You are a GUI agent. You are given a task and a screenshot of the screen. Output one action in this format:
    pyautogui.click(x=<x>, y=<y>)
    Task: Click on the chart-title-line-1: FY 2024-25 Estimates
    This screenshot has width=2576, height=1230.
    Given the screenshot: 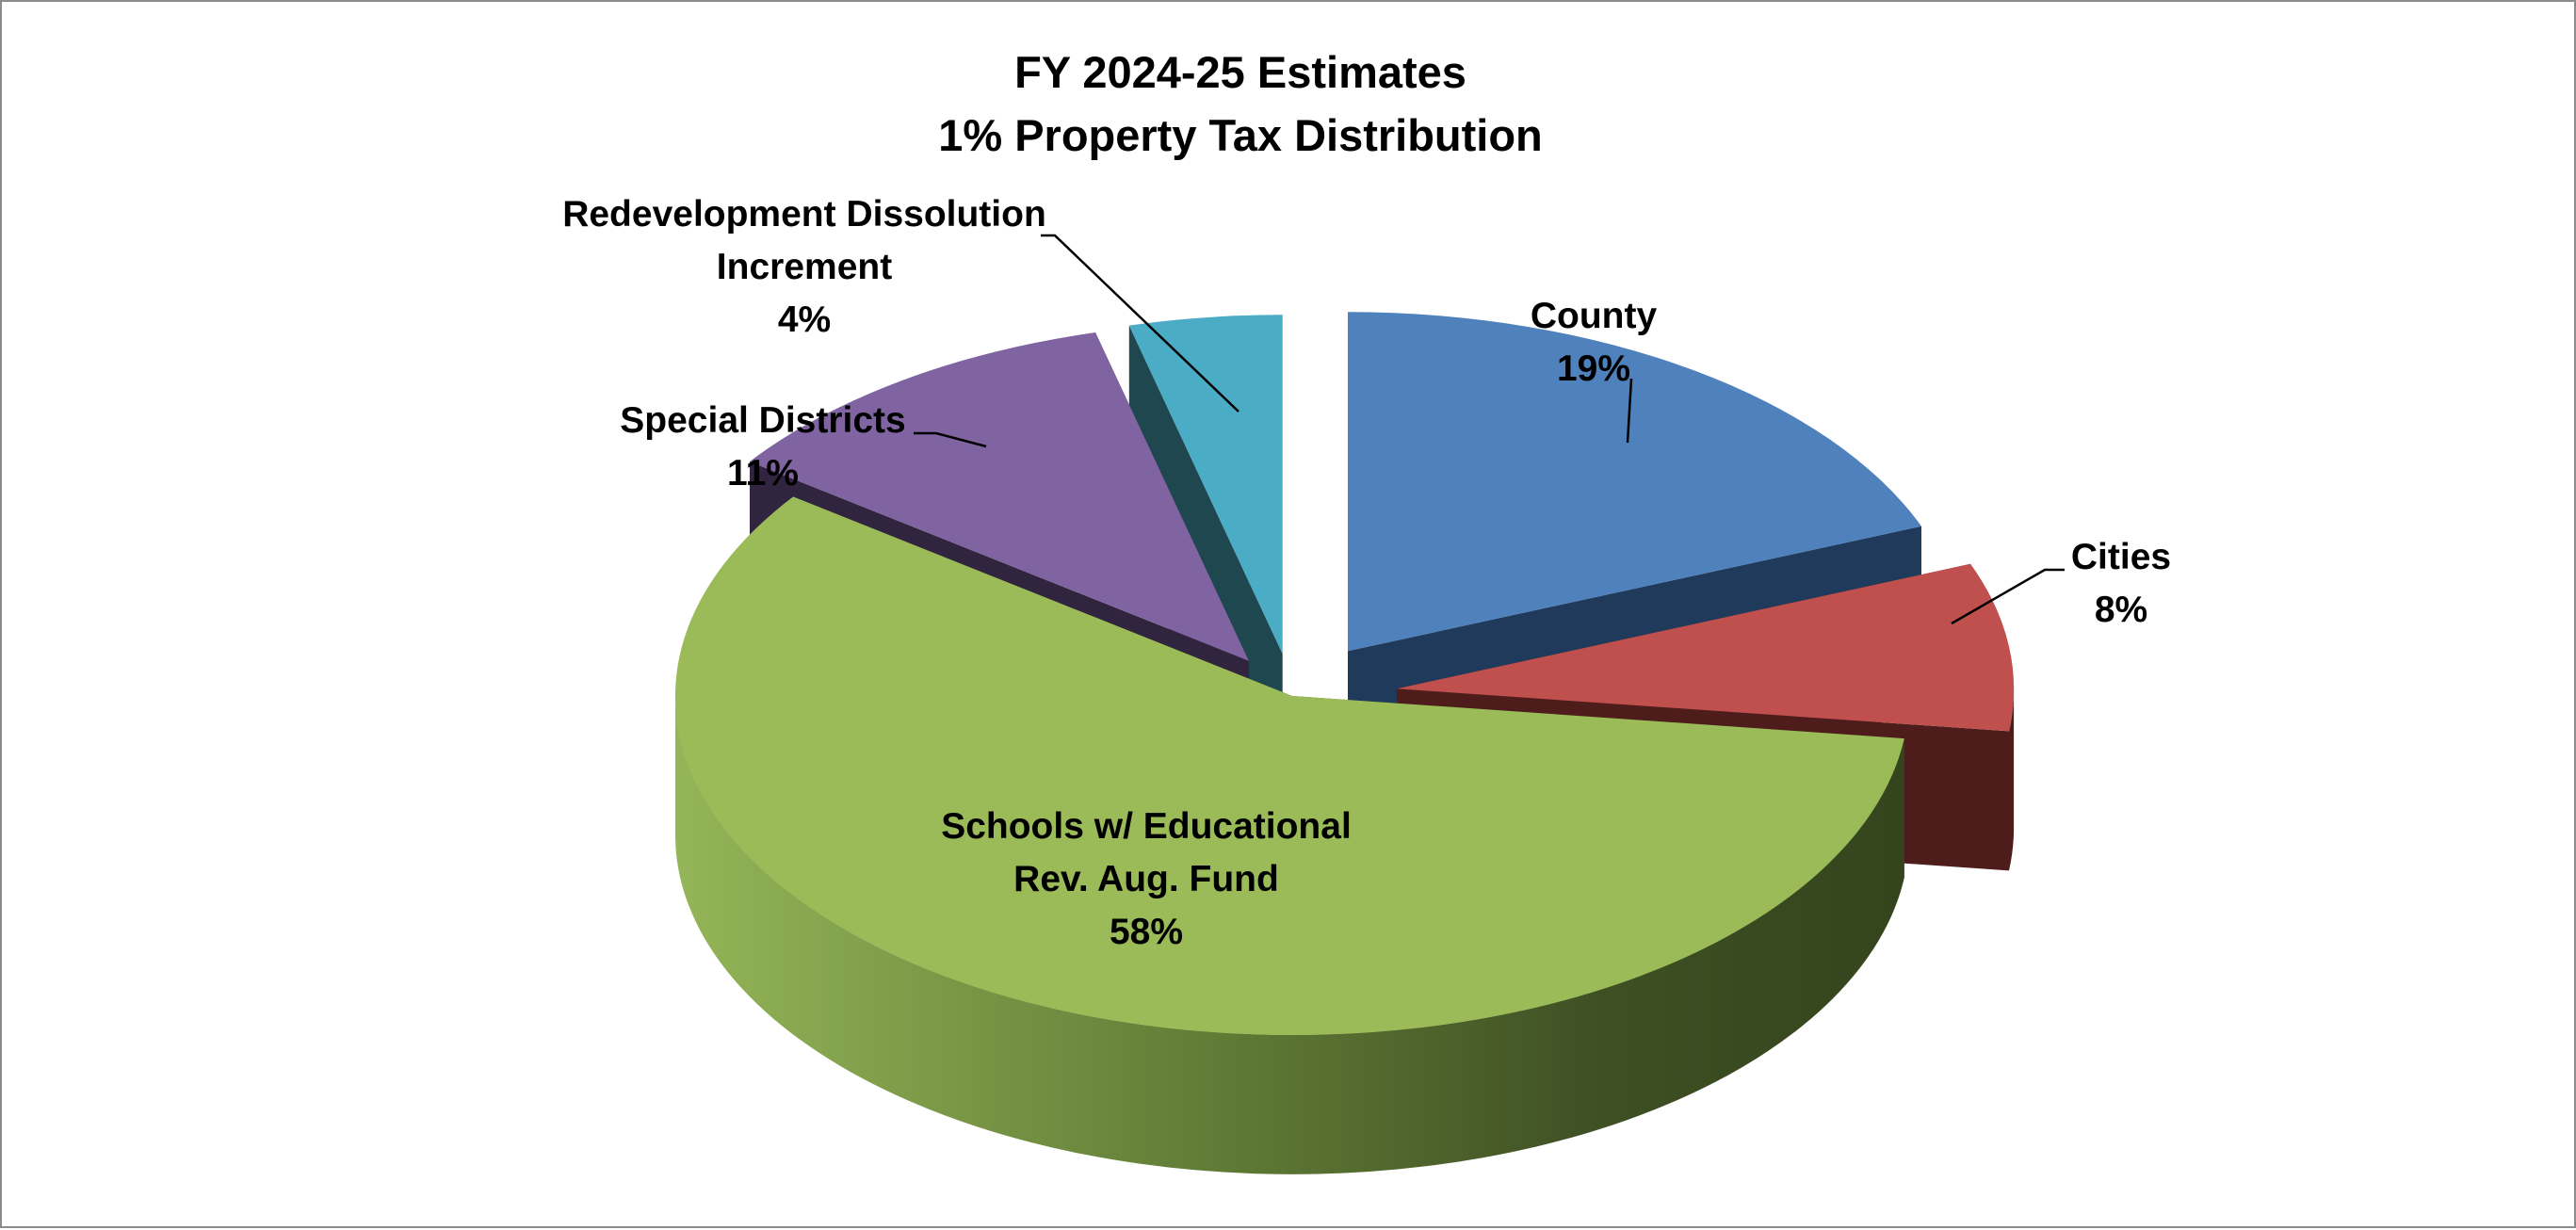 What is the action you would take?
    pyautogui.click(x=1240, y=72)
    